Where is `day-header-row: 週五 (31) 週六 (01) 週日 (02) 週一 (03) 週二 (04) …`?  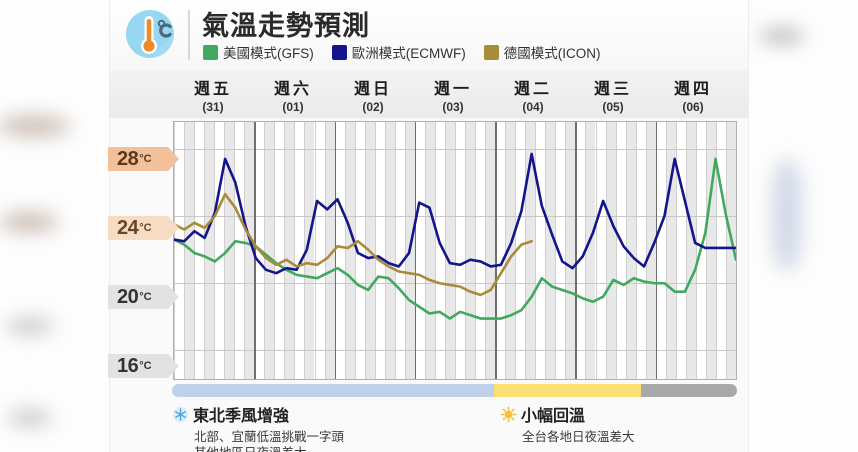 day-header-row: 週五 (31) 週六 (01) 週日 (02) 週一 (03) 週二 (04) … is located at coordinates (429, 94).